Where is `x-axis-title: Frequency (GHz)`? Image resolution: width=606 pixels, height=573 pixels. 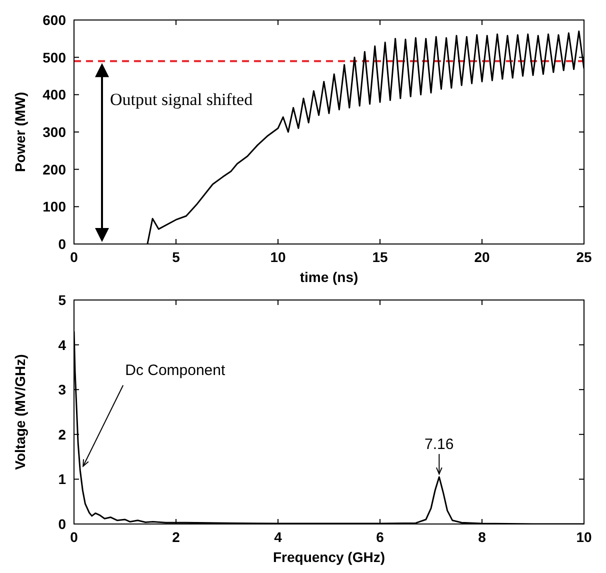
x-axis-title: Frequency (GHz) is located at coordinates (329, 557).